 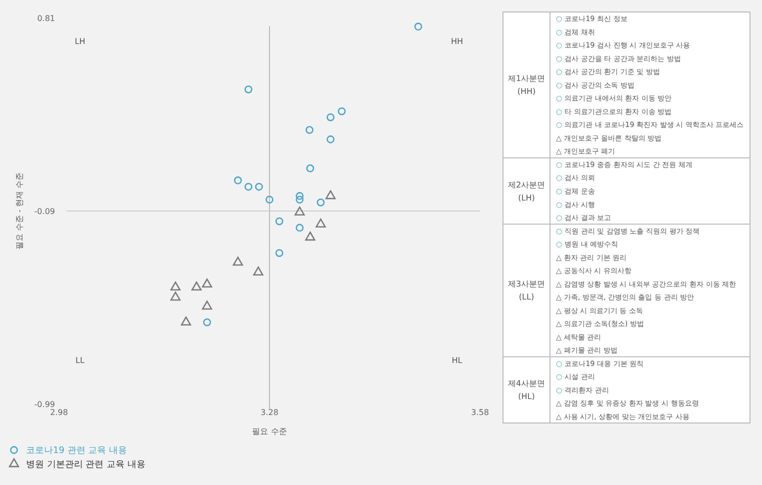 What do you see at coordinates (527, 191) in the screenshot?
I see `text: 제2사분면 (LH)` at bounding box center [527, 191].